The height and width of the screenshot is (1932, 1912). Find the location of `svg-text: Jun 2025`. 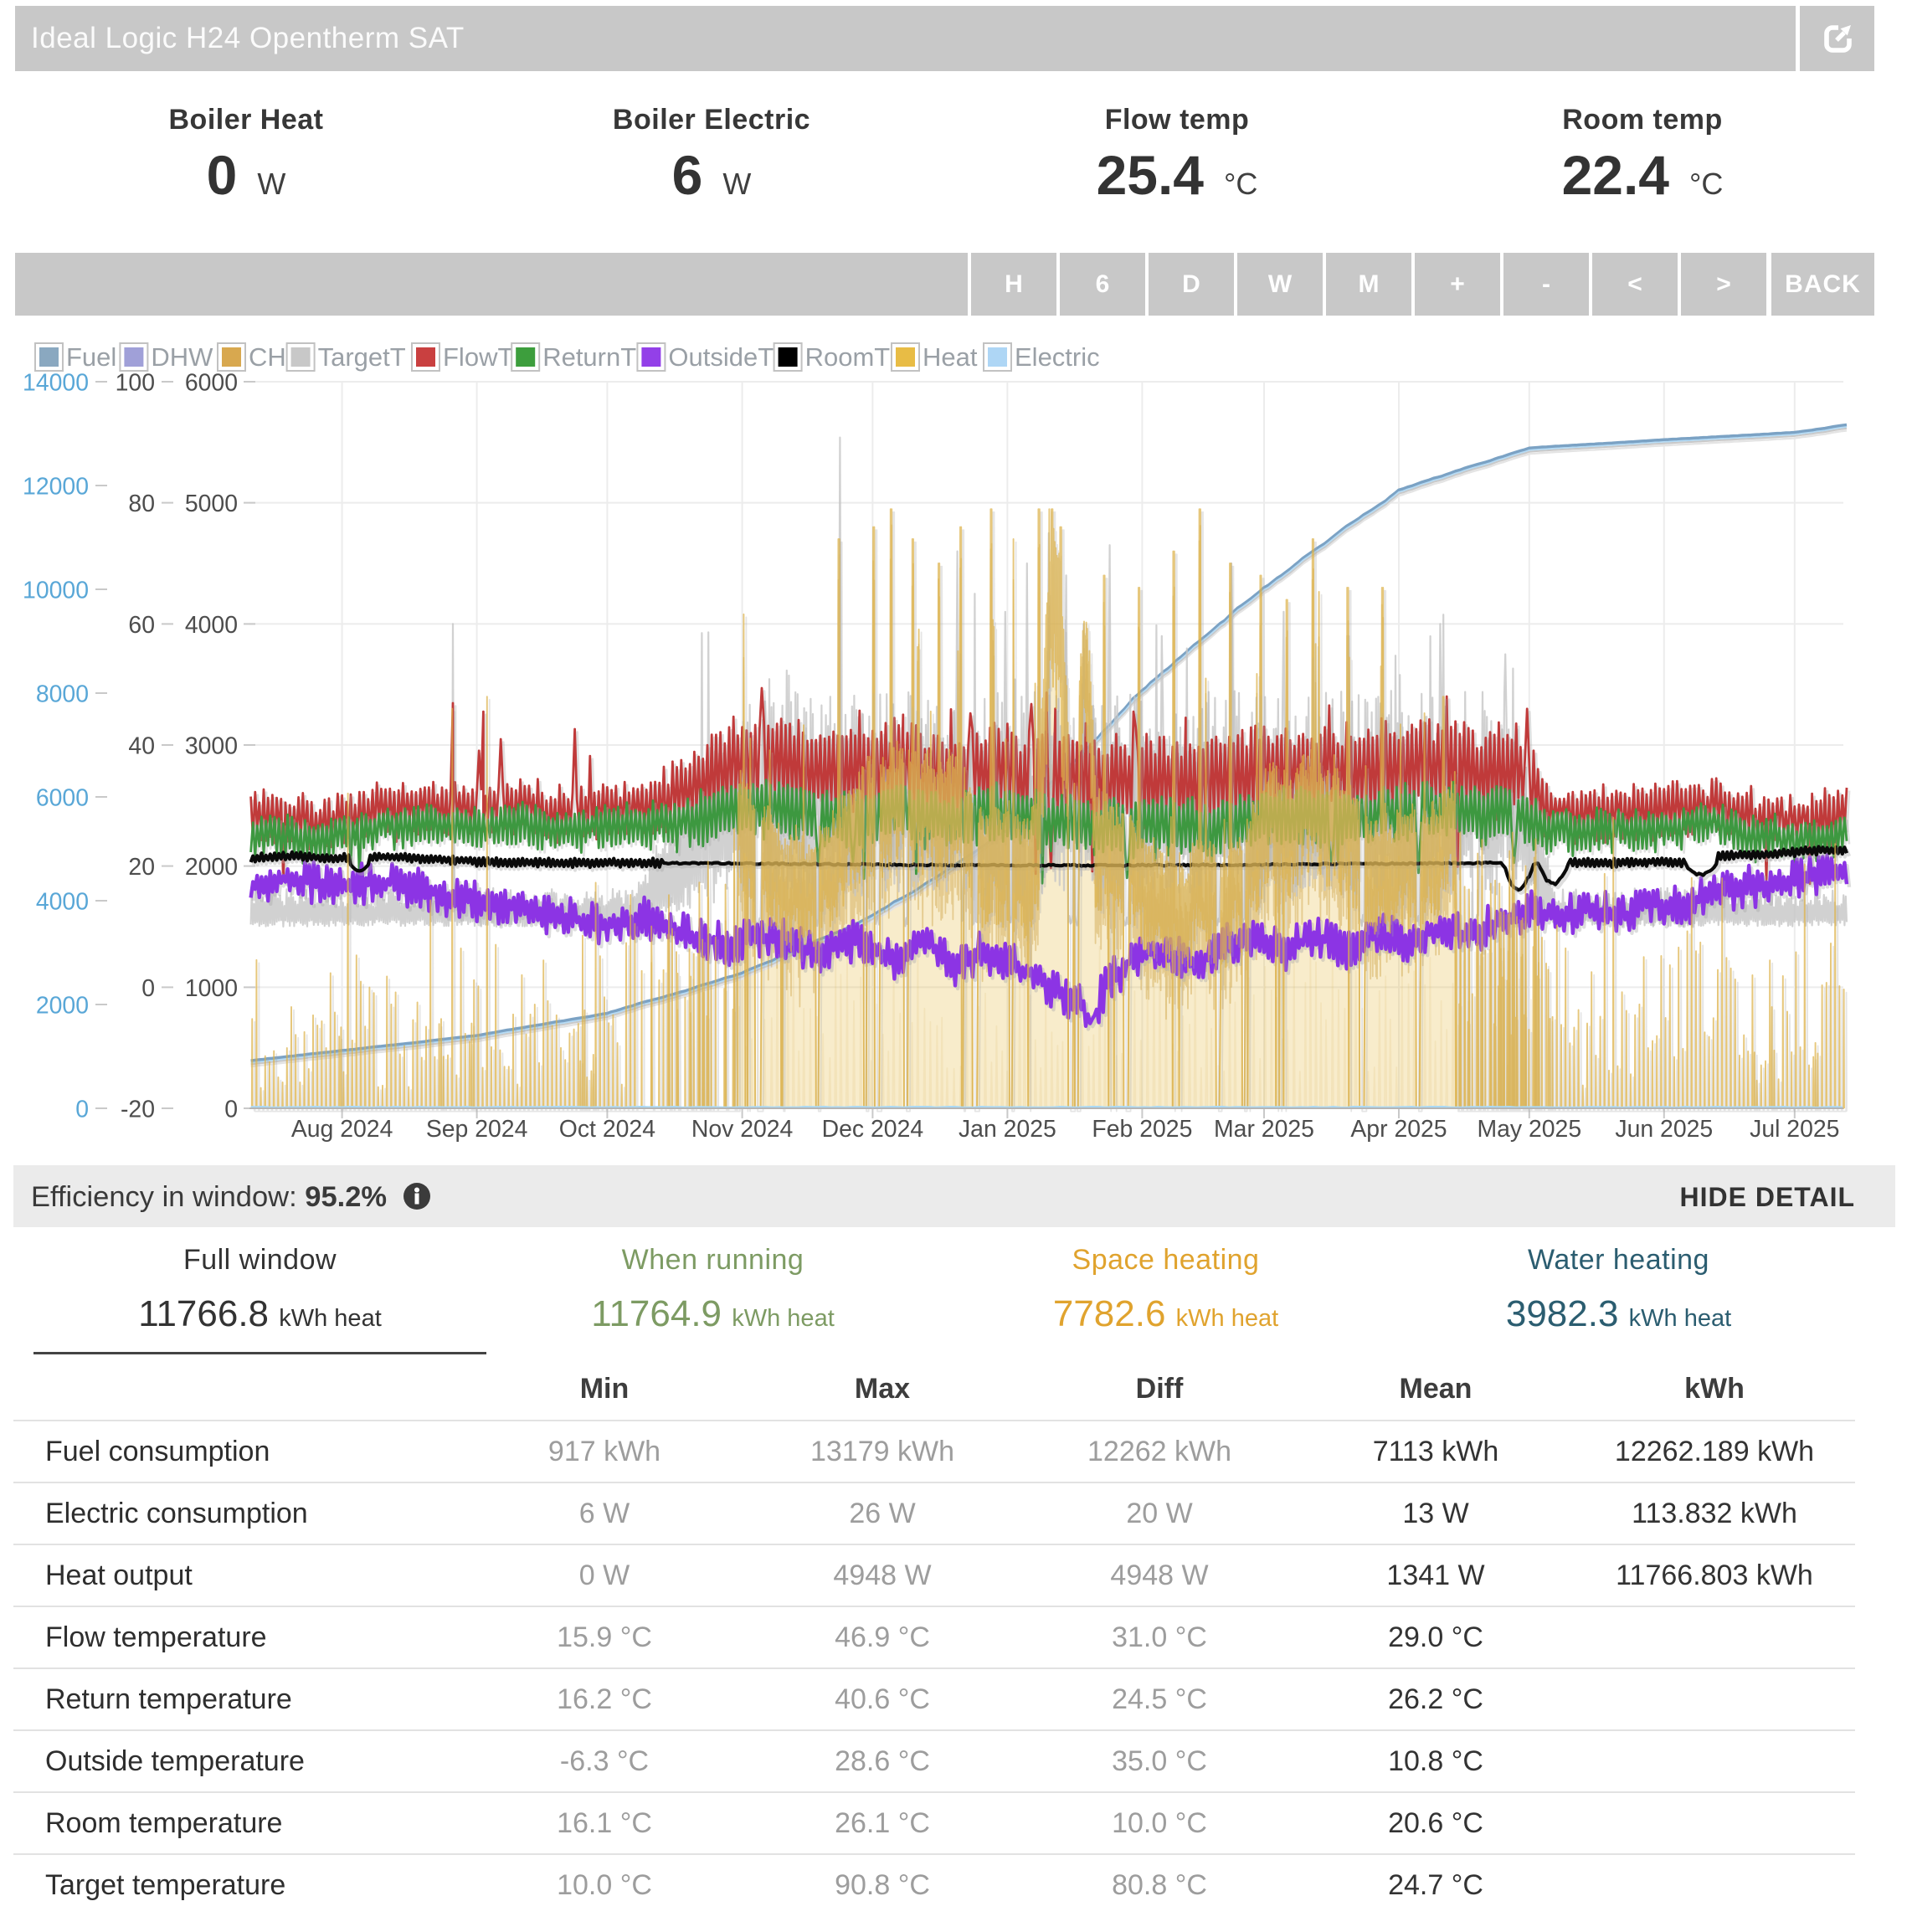

svg-text: Jun 2025 is located at coordinates (1664, 1129).